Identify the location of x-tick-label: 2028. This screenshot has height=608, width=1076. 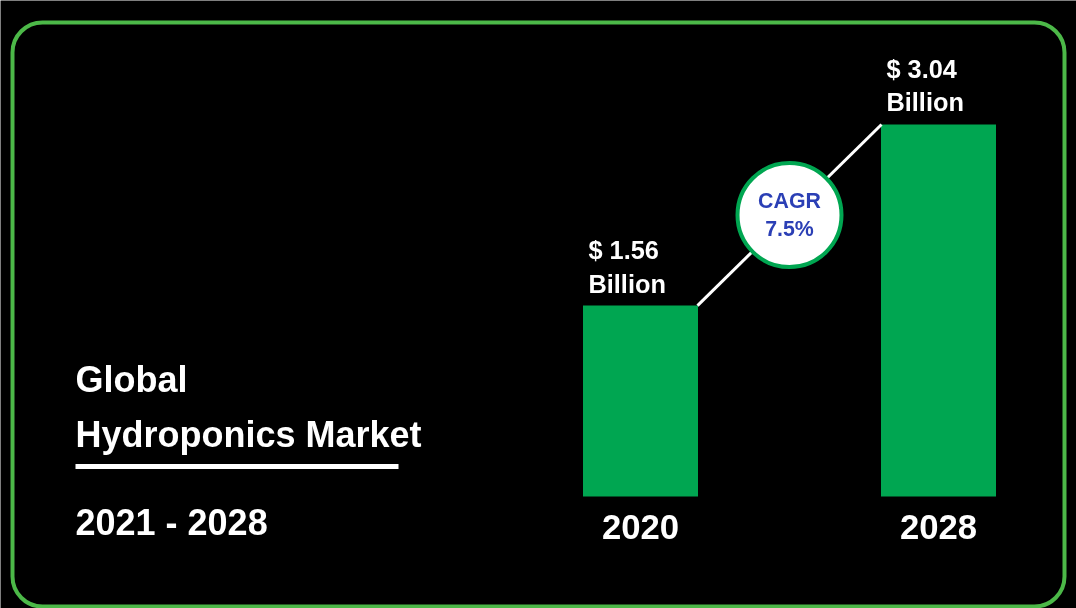
(938, 526).